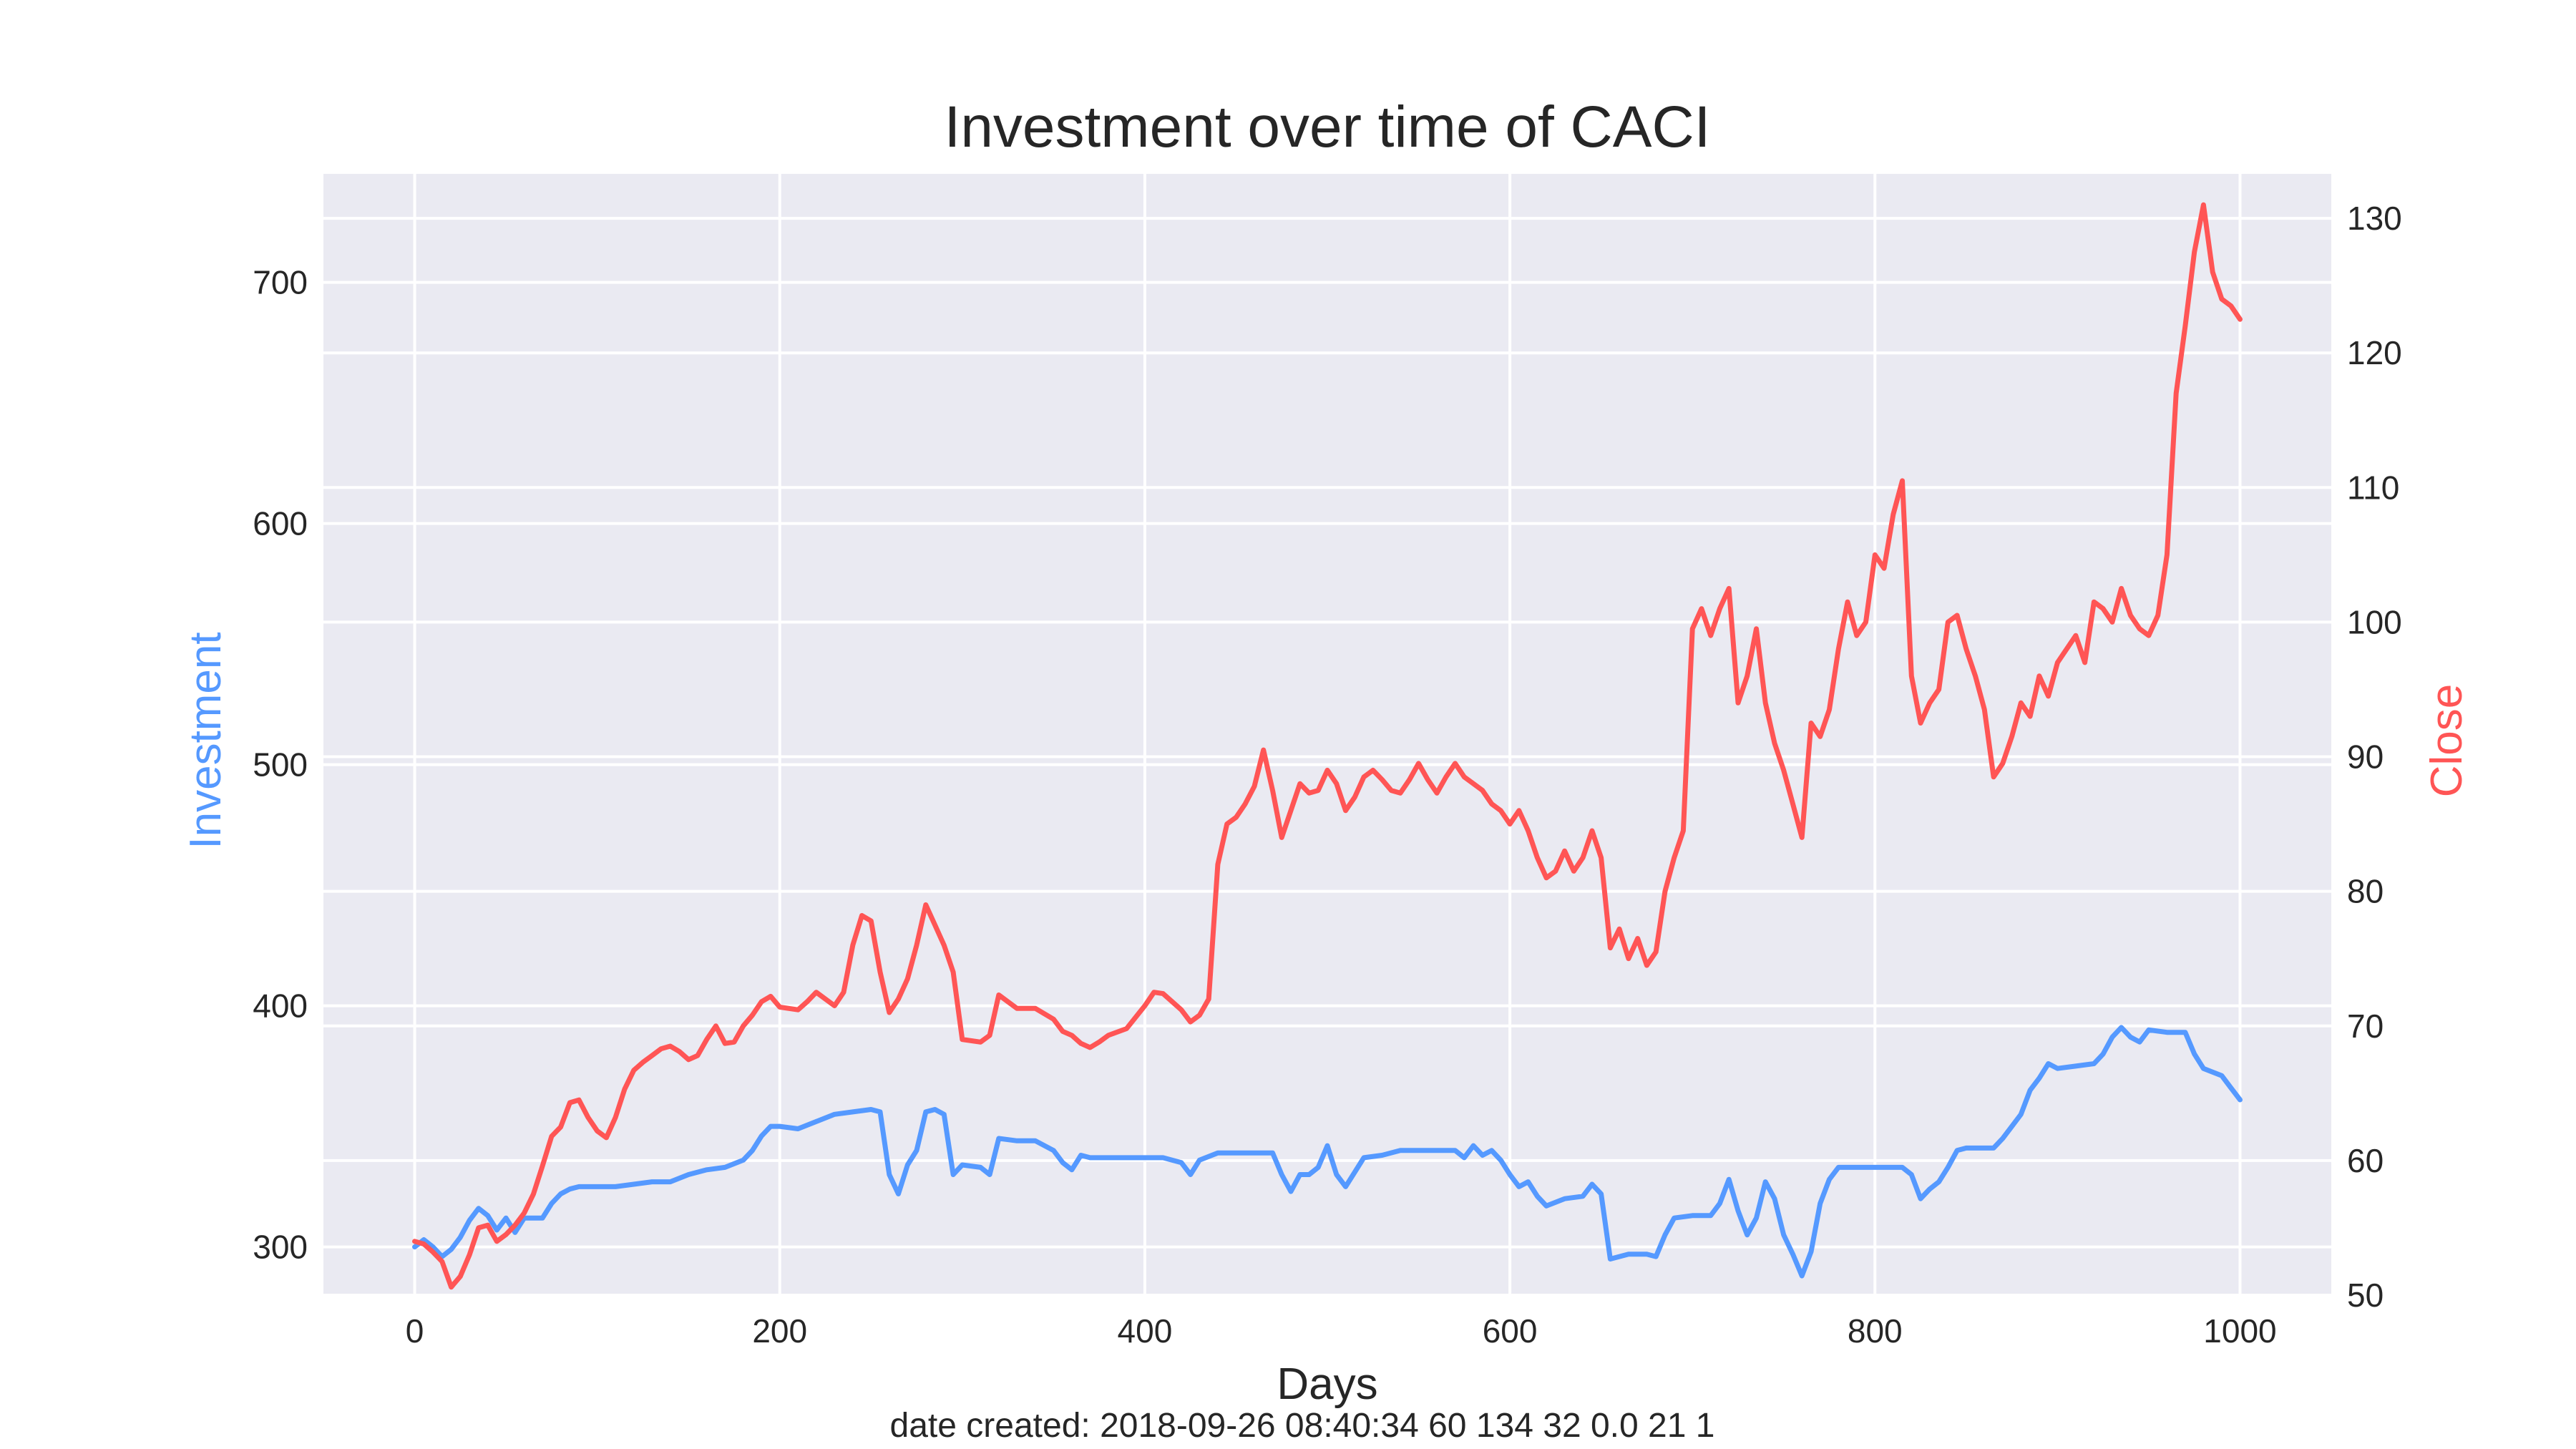 Image resolution: width=2576 pixels, height=1449 pixels. I want to click on y-right-tick-label: 120, so click(2374, 352).